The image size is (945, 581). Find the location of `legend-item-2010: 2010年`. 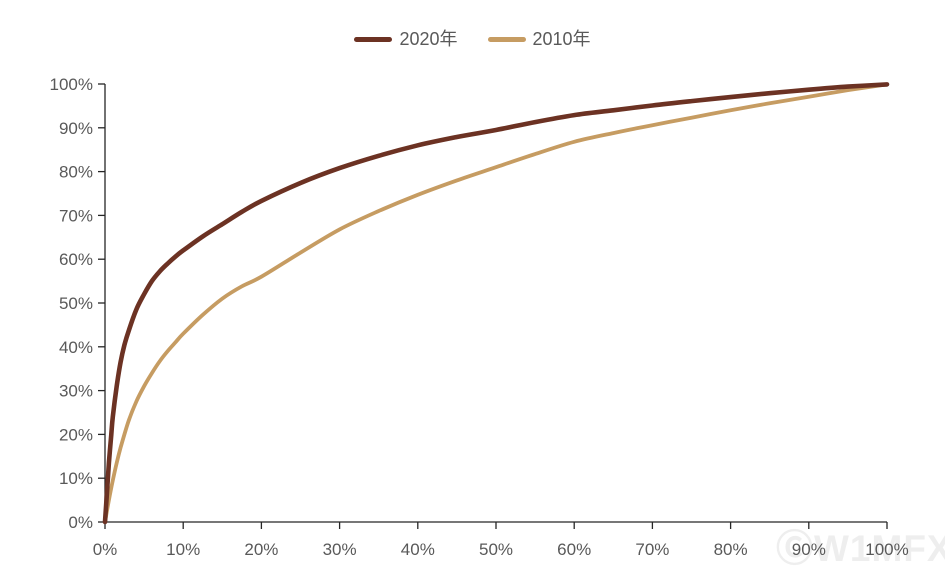

legend-item-2010: 2010年 is located at coordinates (539, 39).